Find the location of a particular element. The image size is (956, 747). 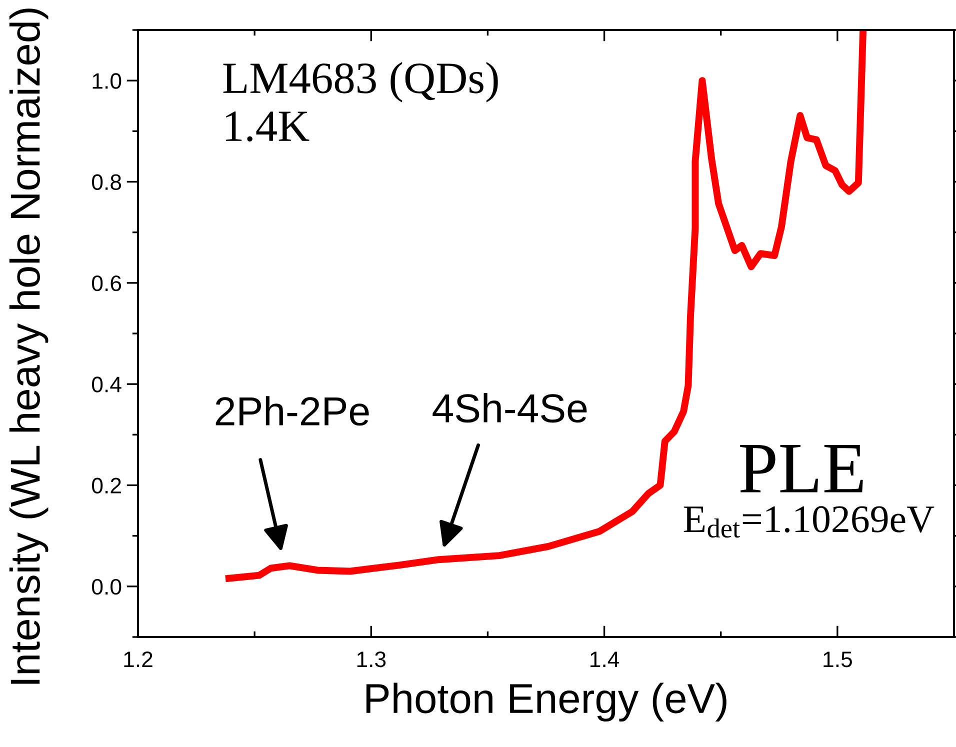

annotation: 1.4K is located at coordinates (268, 127).